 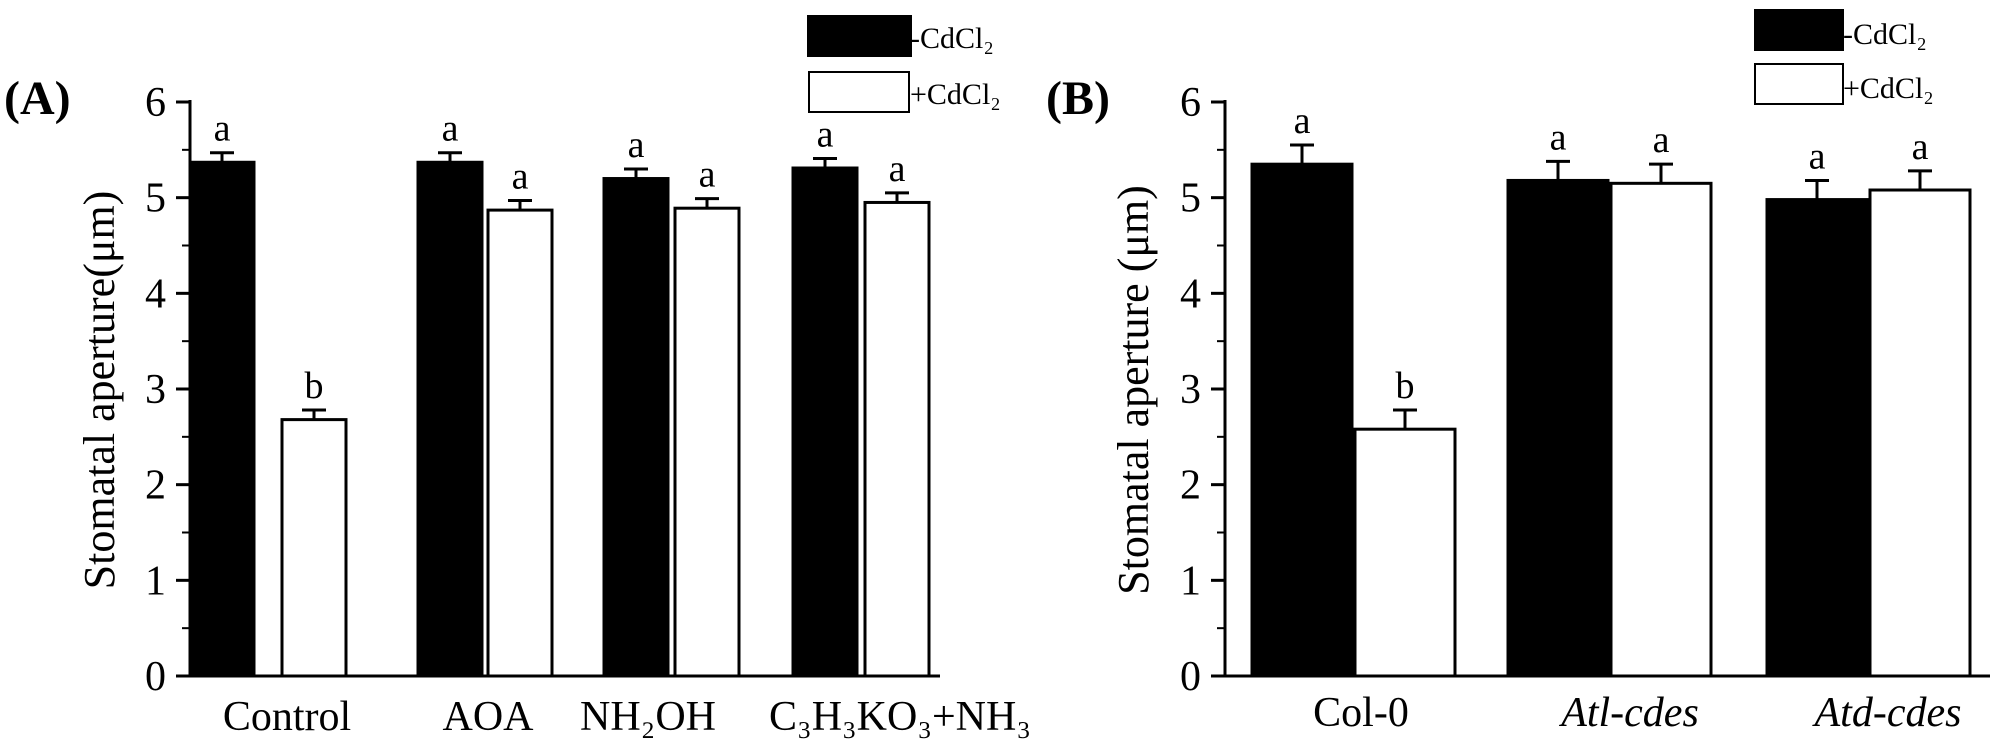 I want to click on panel-a-category-label: Control, so click(x=287, y=717).